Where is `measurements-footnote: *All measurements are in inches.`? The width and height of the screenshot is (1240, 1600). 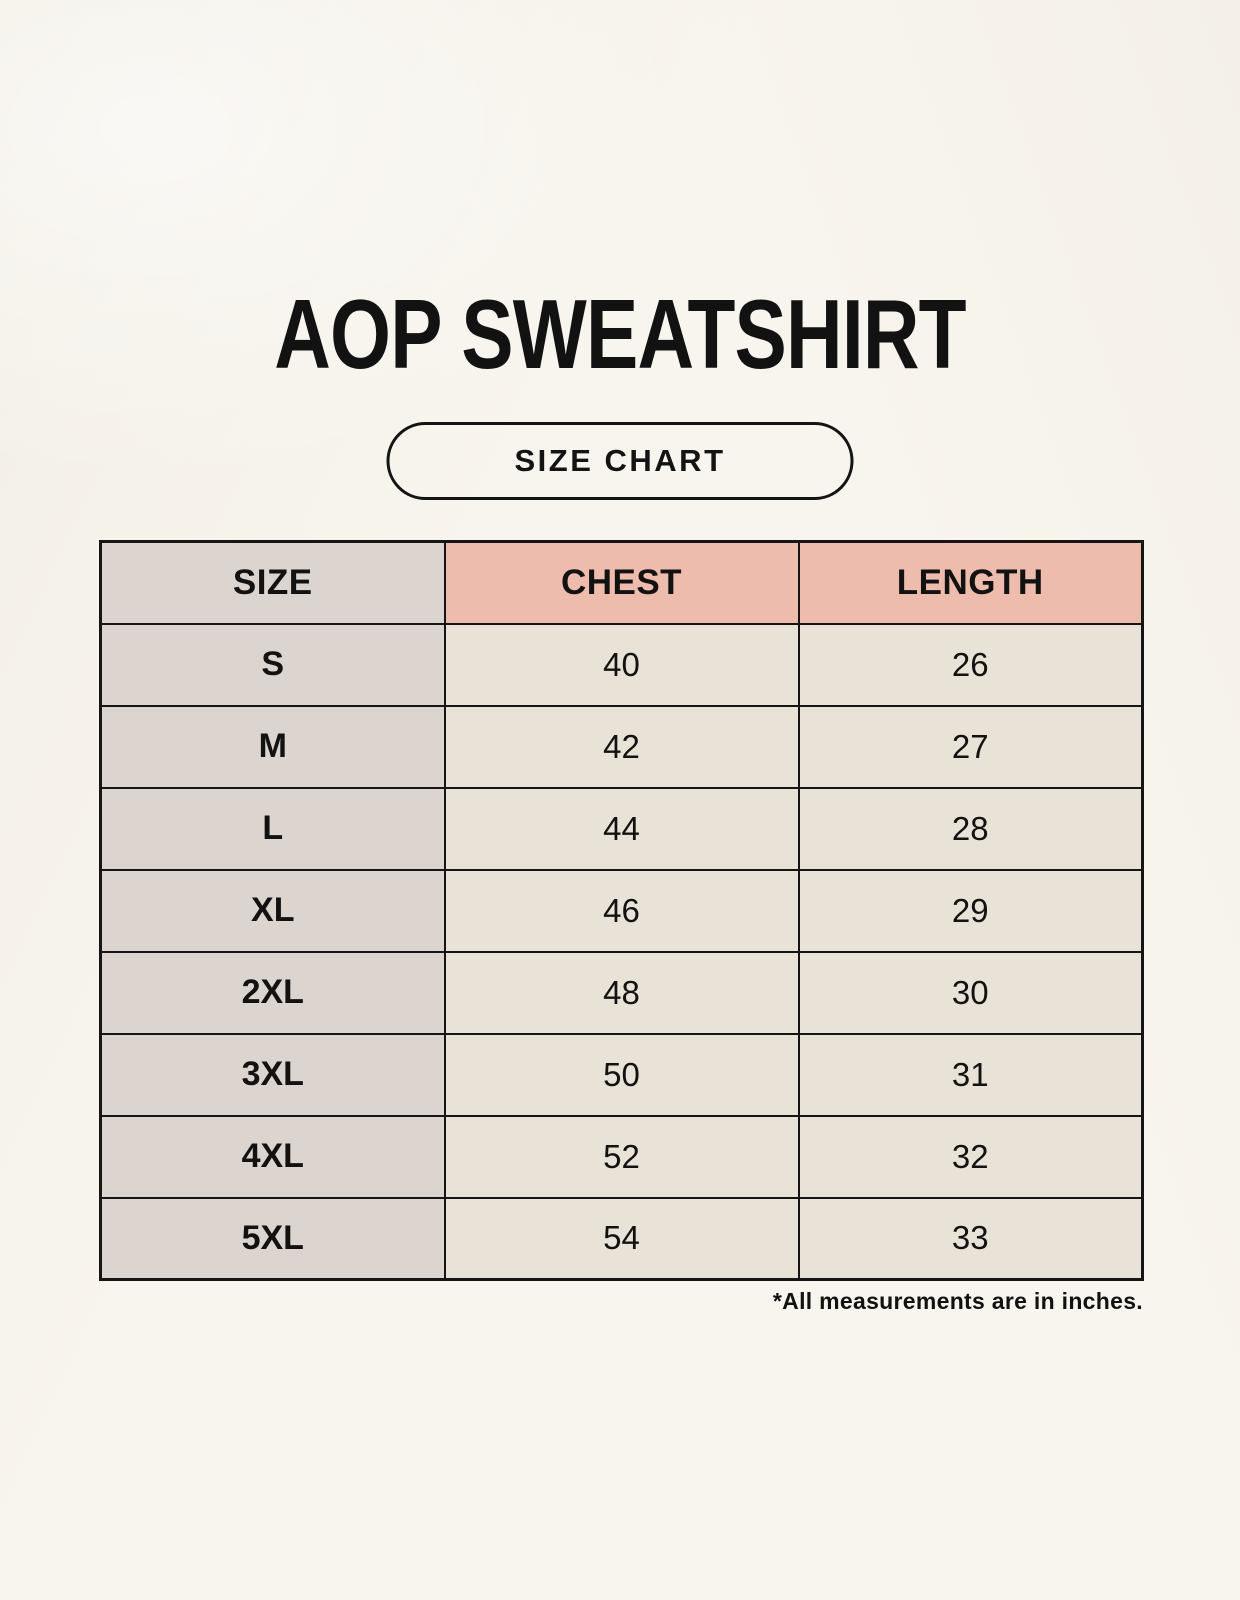 measurements-footnote: *All measurements are in inches. is located at coordinates (957, 1301).